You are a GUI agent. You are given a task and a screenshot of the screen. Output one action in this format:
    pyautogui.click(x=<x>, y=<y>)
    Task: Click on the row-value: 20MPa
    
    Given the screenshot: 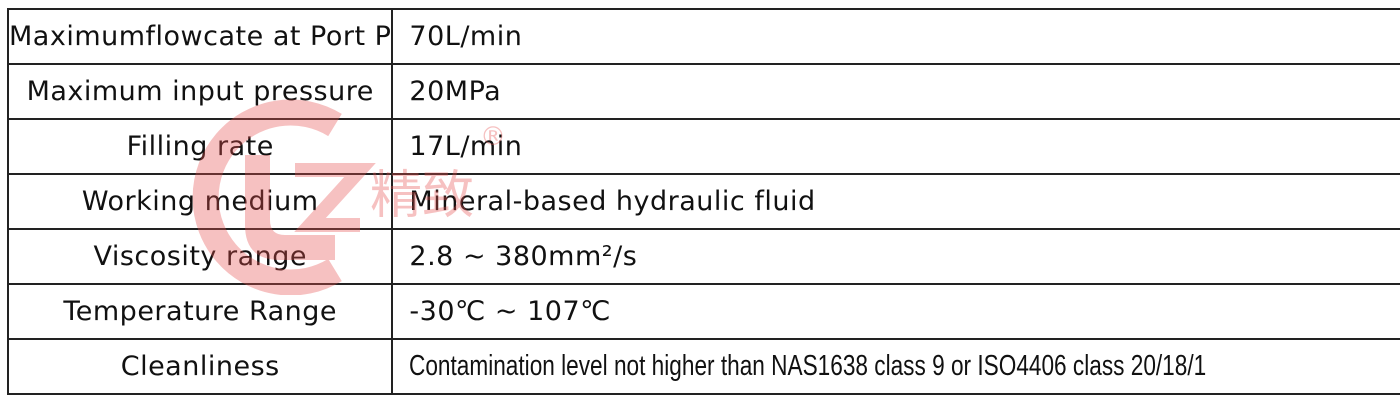 What is the action you would take?
    pyautogui.click(x=895, y=91)
    